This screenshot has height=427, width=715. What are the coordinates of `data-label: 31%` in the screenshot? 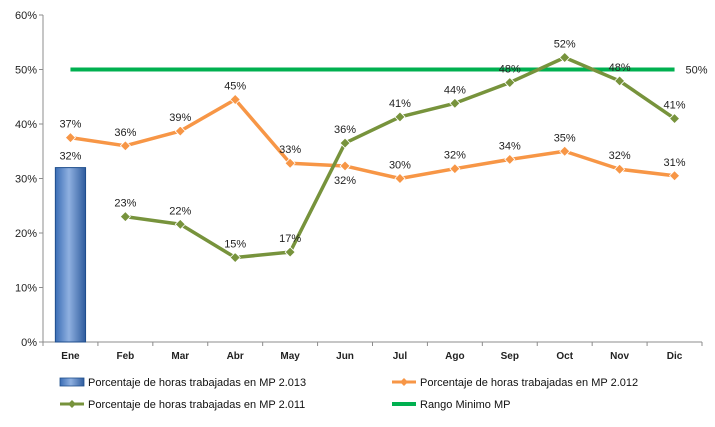 It's located at (675, 163).